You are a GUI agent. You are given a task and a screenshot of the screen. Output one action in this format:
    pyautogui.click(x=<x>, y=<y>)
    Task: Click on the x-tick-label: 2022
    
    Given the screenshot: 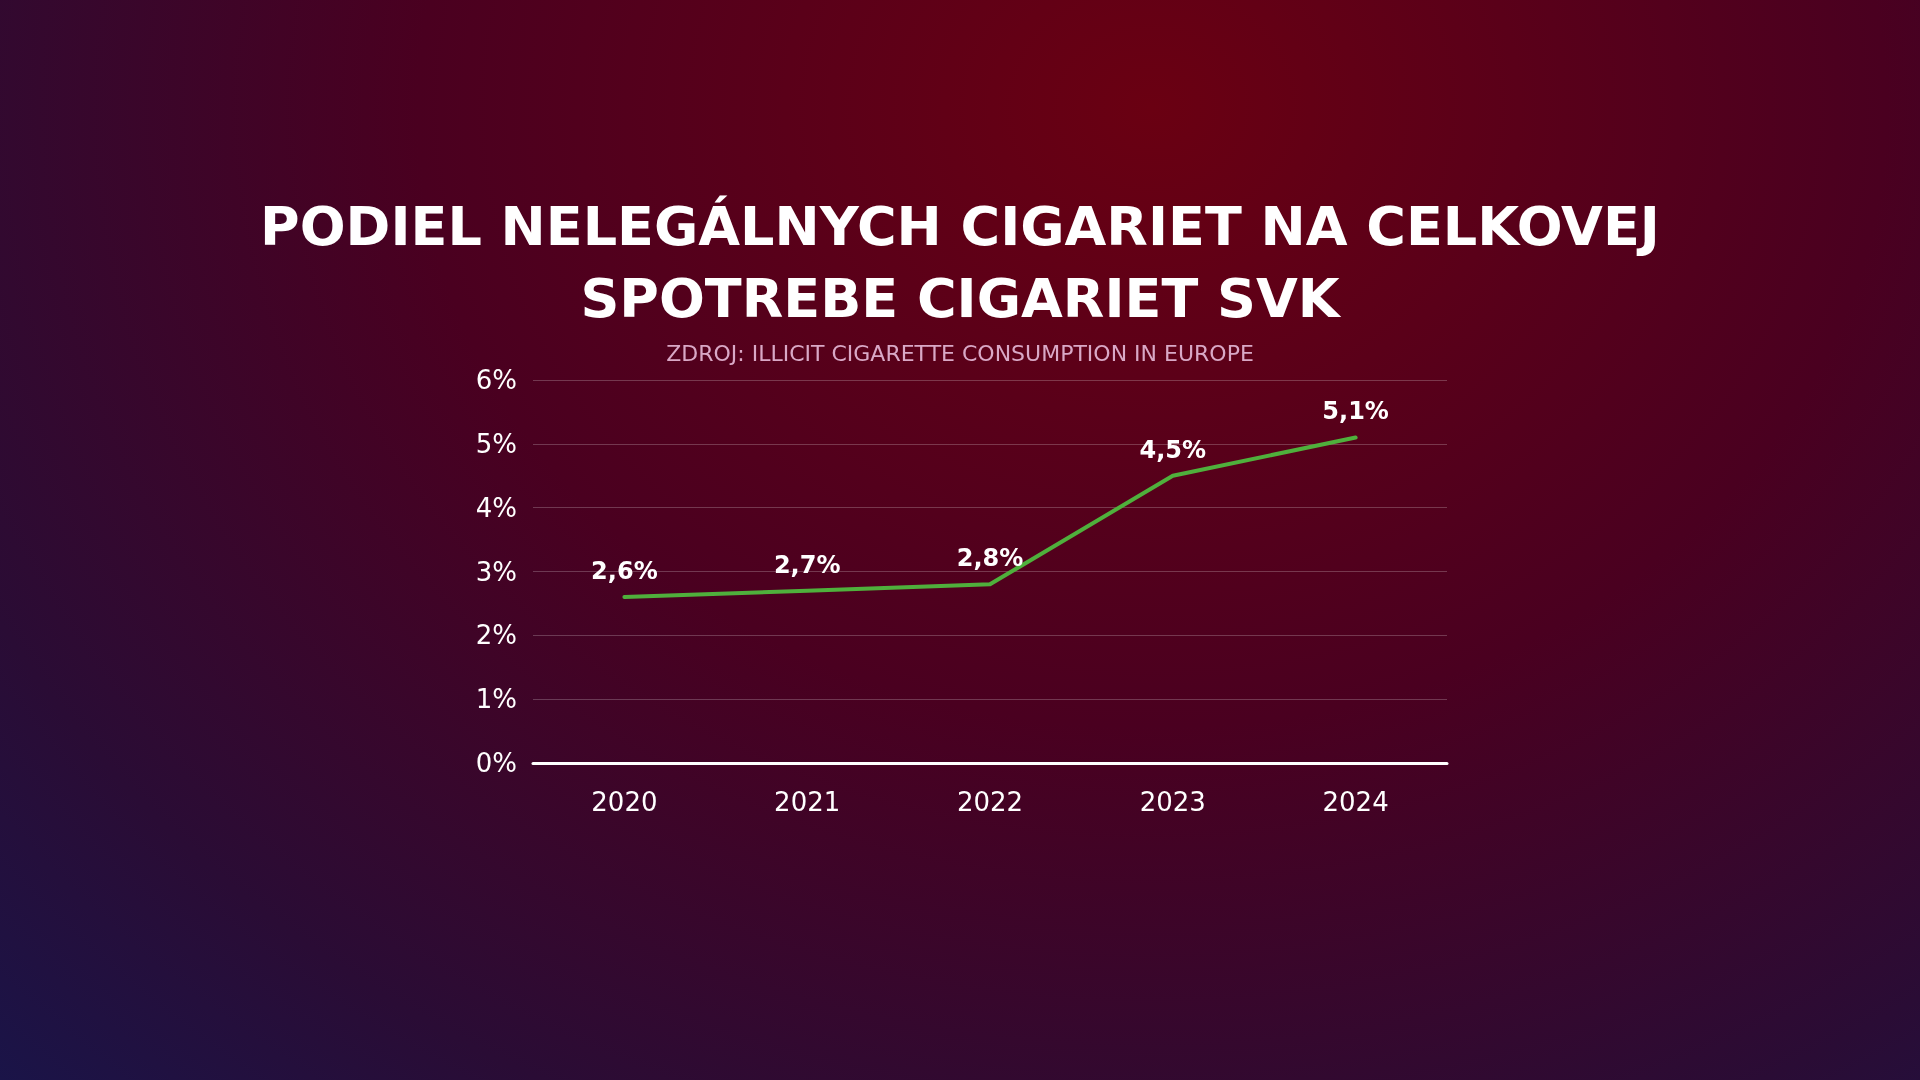 What is the action you would take?
    pyautogui.click(x=990, y=802)
    